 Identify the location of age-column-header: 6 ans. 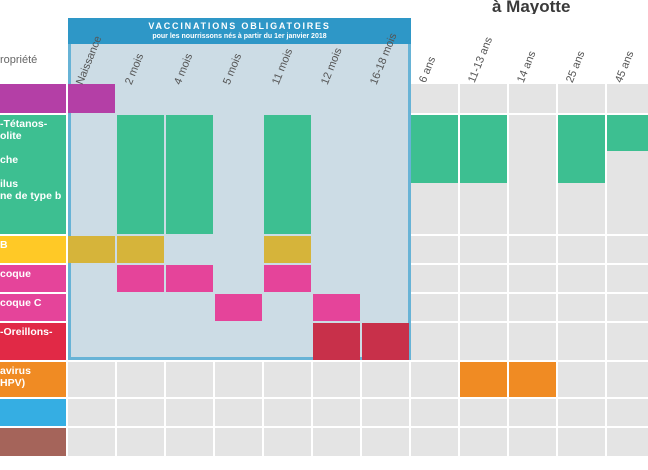
(428, 70).